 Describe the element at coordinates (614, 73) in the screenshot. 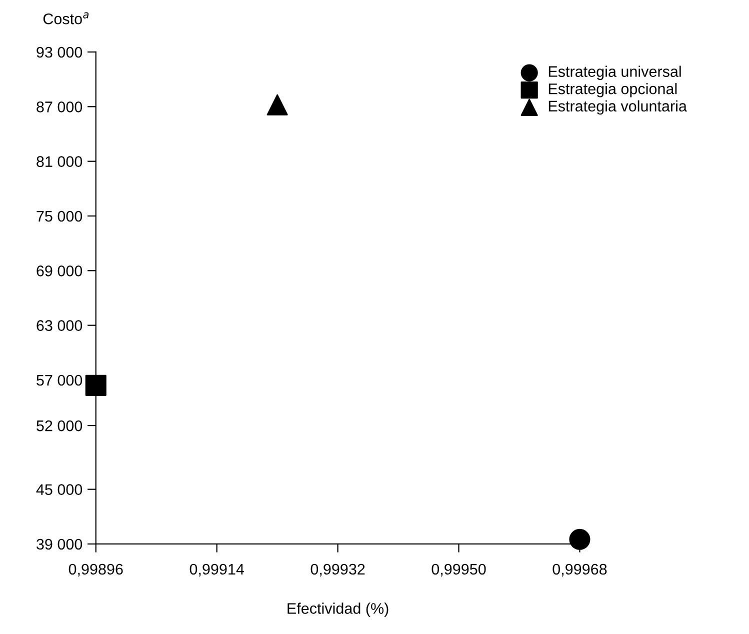

I see `legend-label: Estrategia universal` at that location.